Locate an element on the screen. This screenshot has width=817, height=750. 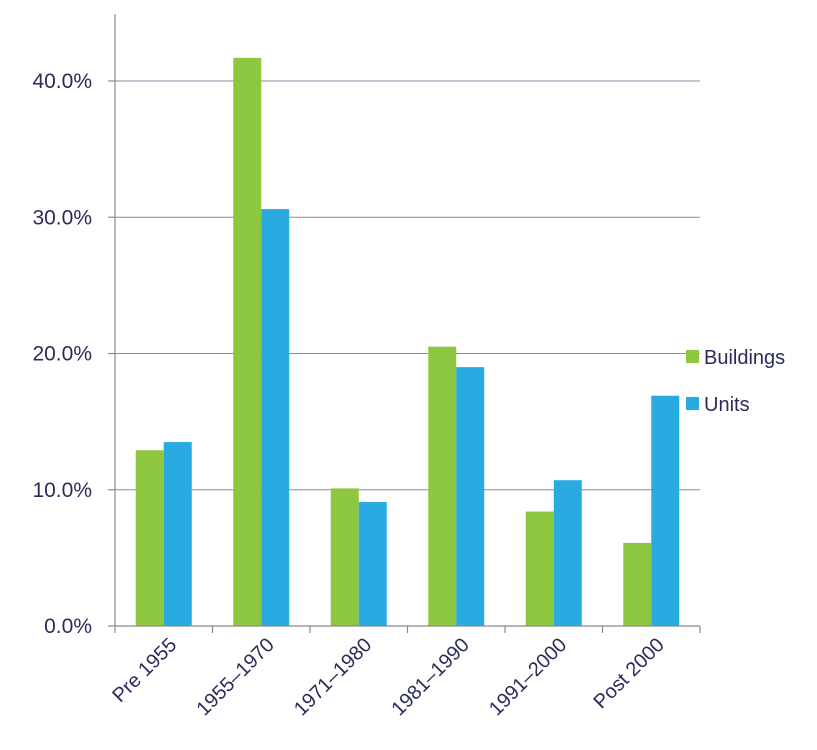
y-tick-label: 20.0% is located at coordinates (62, 354).